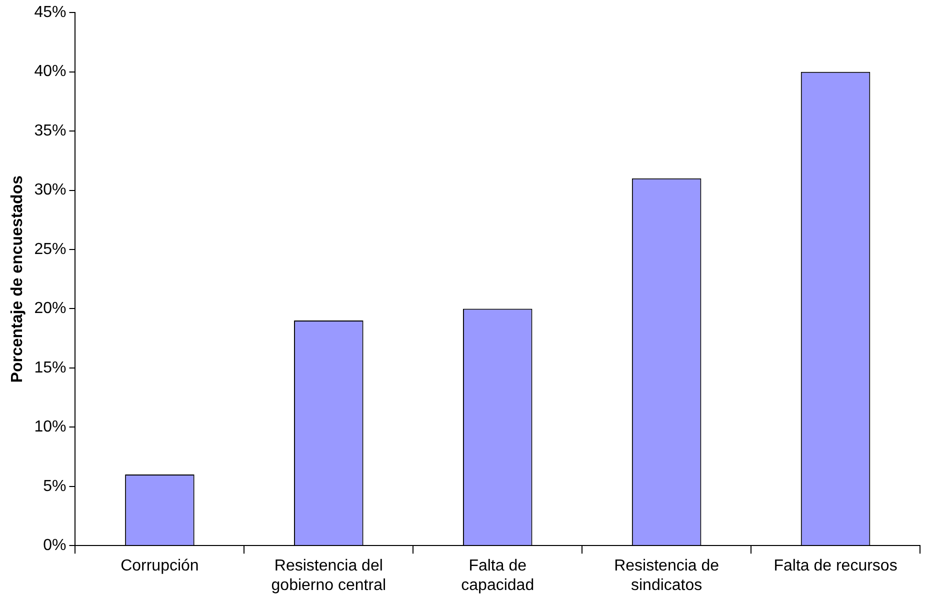 Image resolution: width=926 pixels, height=604 pixels. Describe the element at coordinates (50, 427) in the screenshot. I see `y-tick-label: 10%` at that location.